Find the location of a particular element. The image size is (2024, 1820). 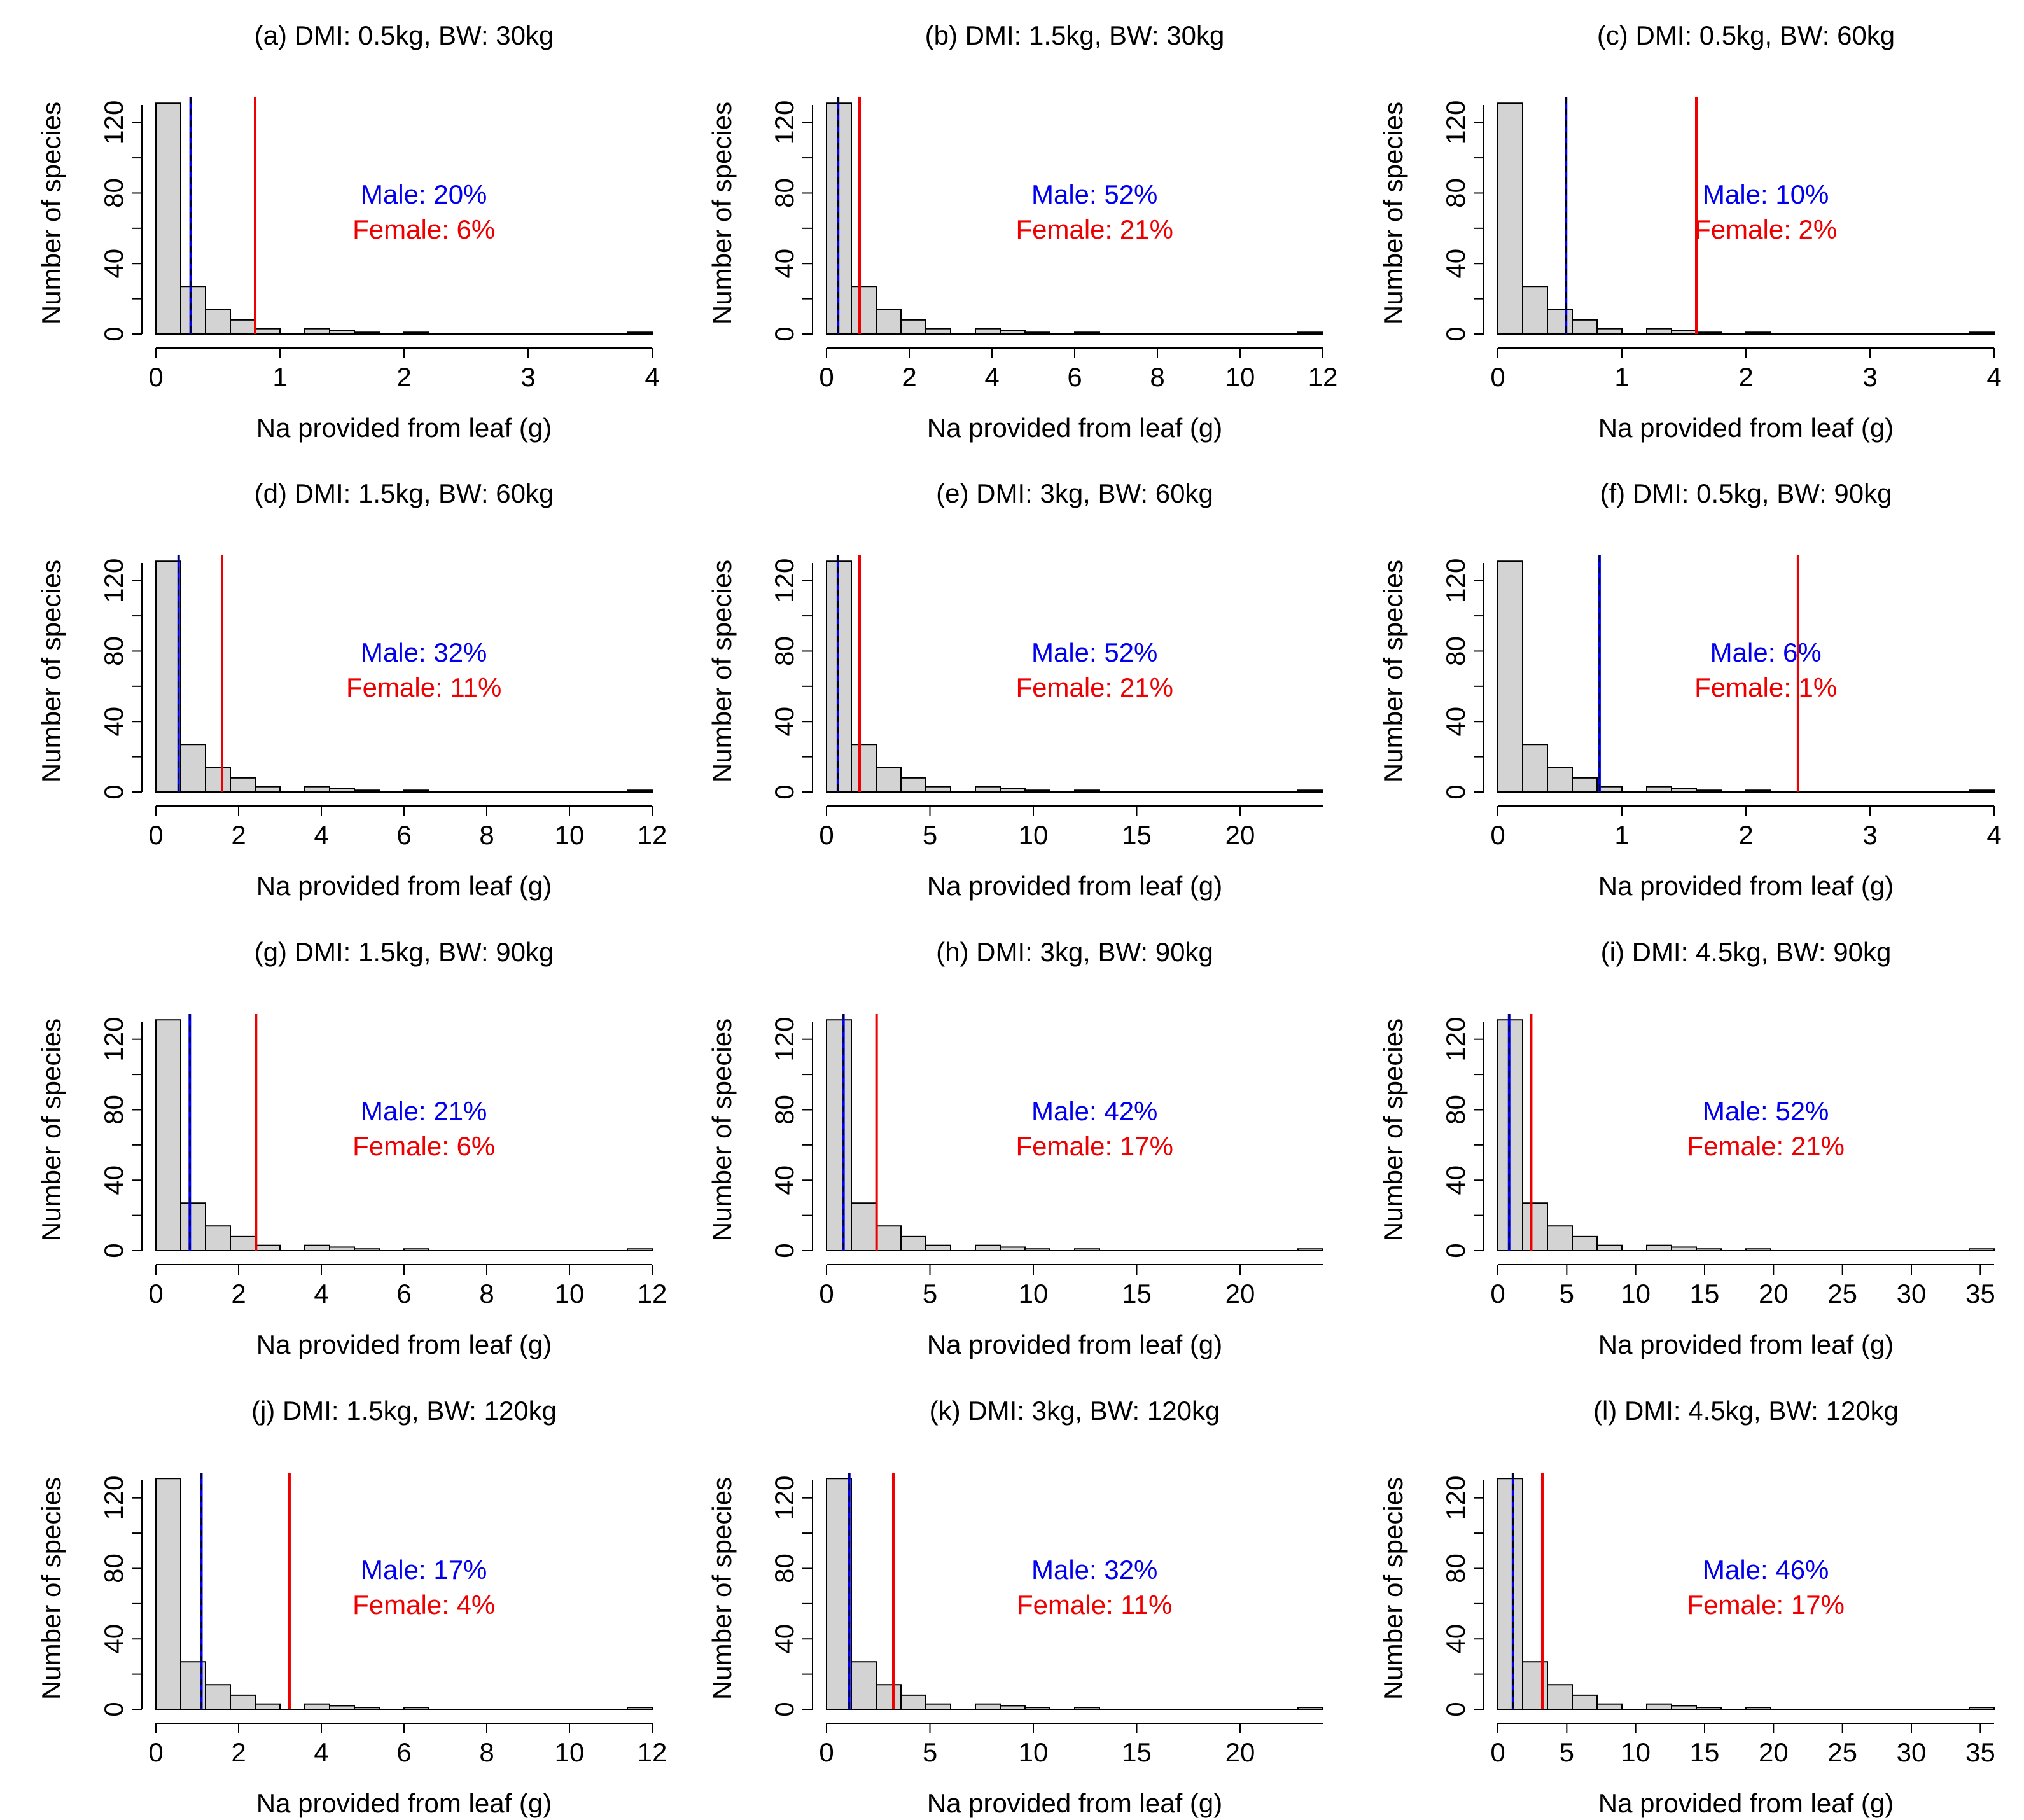

x-tick-label: 25 is located at coordinates (1842, 1294).